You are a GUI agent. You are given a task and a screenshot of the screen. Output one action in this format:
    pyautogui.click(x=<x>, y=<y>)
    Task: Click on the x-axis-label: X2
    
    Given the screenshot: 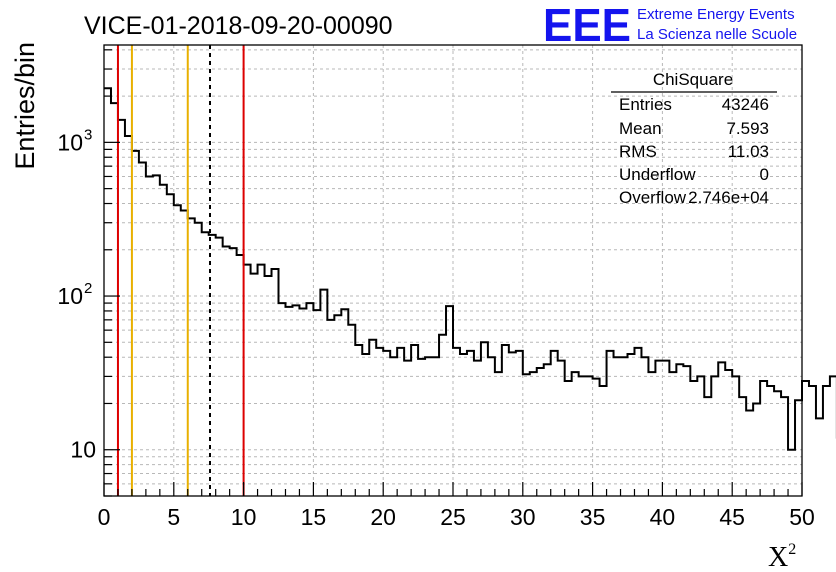 What is the action you would take?
    pyautogui.click(x=782, y=556)
    